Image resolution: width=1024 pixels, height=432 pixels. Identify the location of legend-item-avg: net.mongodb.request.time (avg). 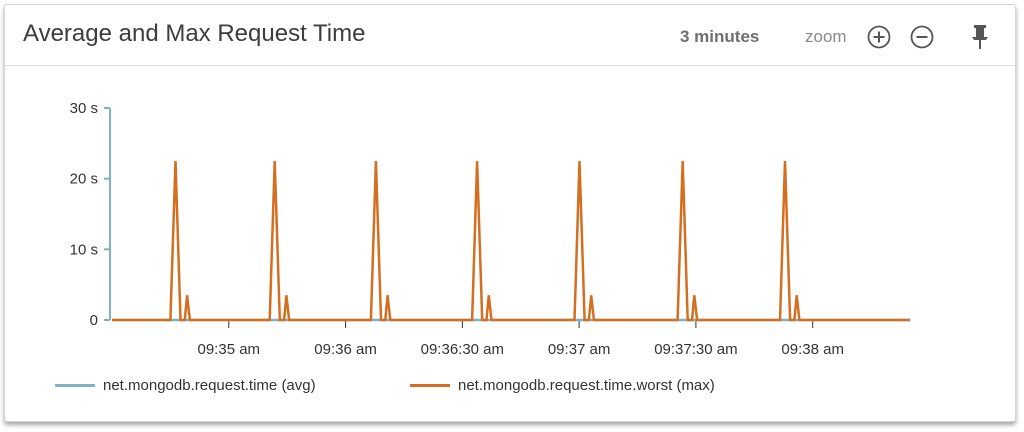
(185, 385).